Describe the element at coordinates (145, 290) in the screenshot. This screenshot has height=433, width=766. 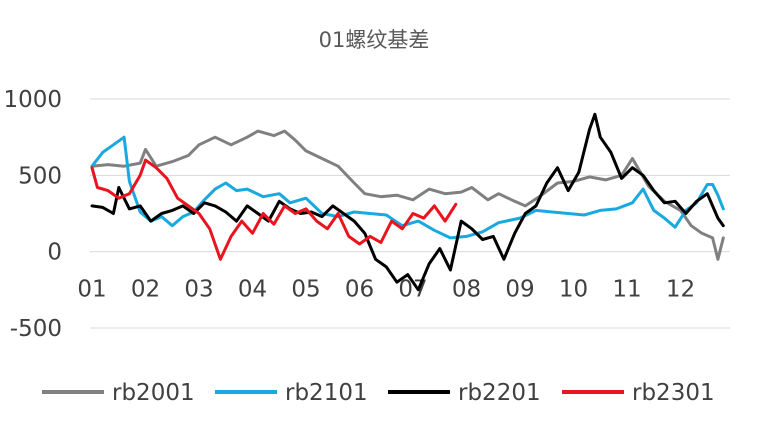
I see `x-tick-label: 02` at that location.